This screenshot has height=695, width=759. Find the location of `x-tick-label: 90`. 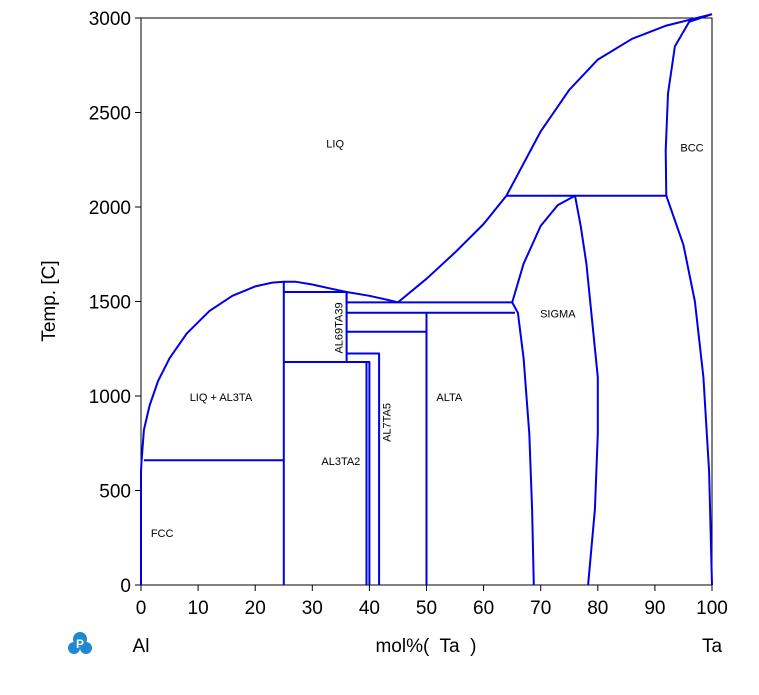

x-tick-label: 90 is located at coordinates (654, 608).